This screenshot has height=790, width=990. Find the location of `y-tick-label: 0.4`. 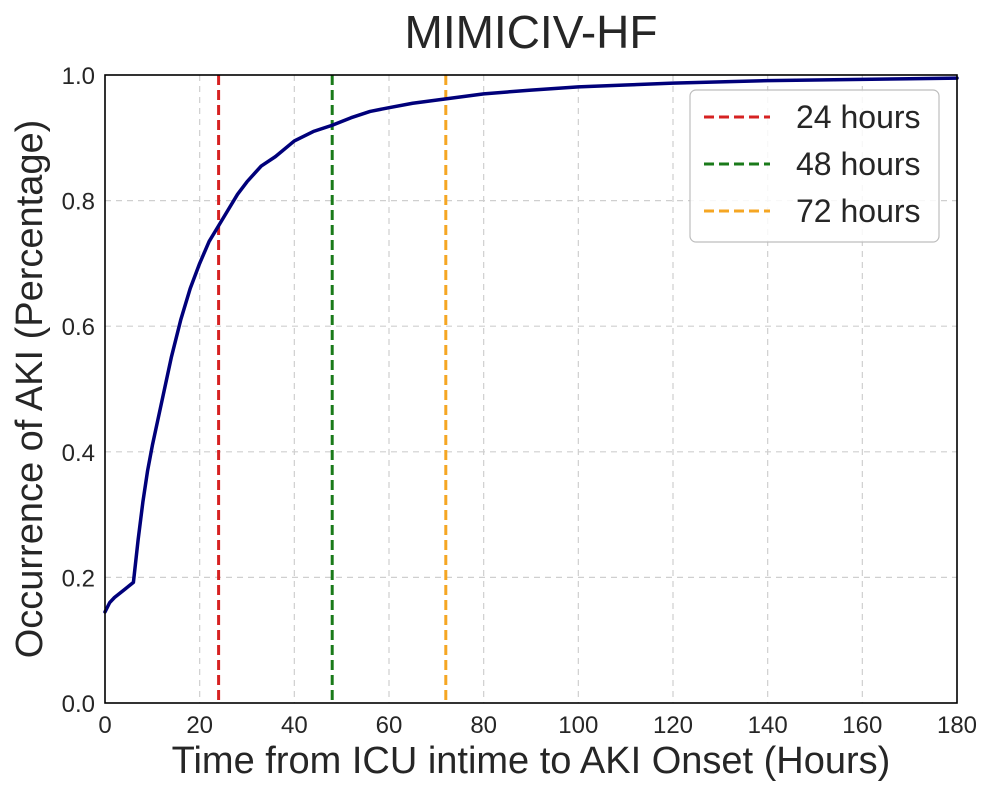

y-tick-label: 0.4 is located at coordinates (78, 453).